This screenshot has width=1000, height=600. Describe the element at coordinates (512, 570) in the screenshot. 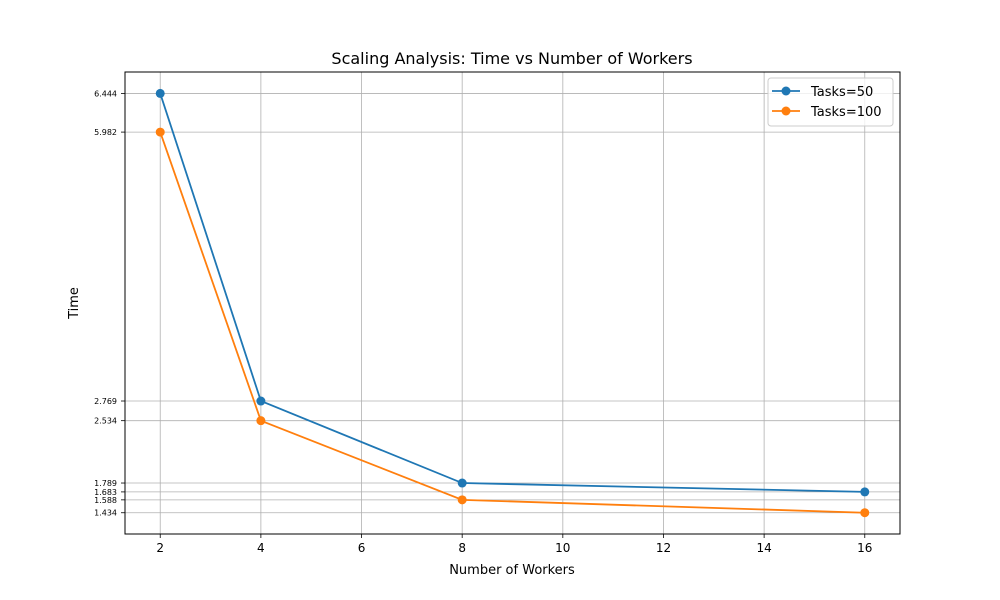

I see `x-axis-label: Number of Workers` at that location.